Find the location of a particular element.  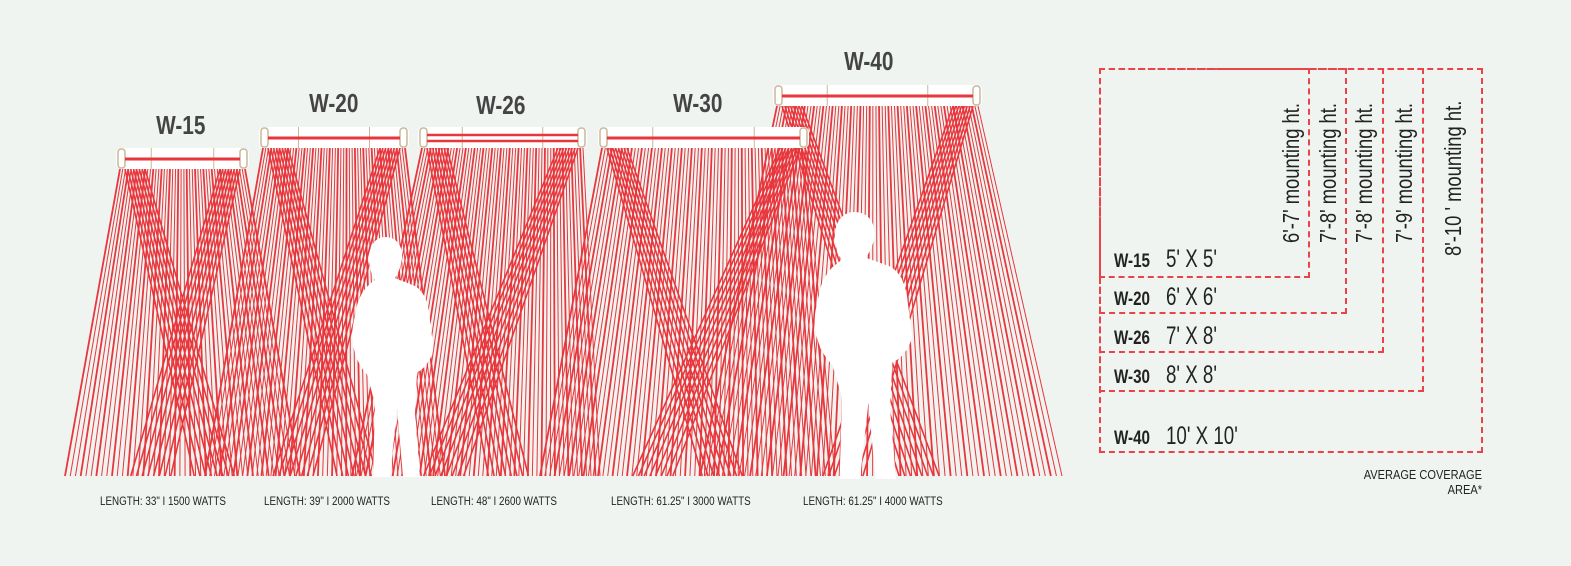

length-label-w15: LENGTH: 33" I 1500 WATTS is located at coordinates (163, 501).